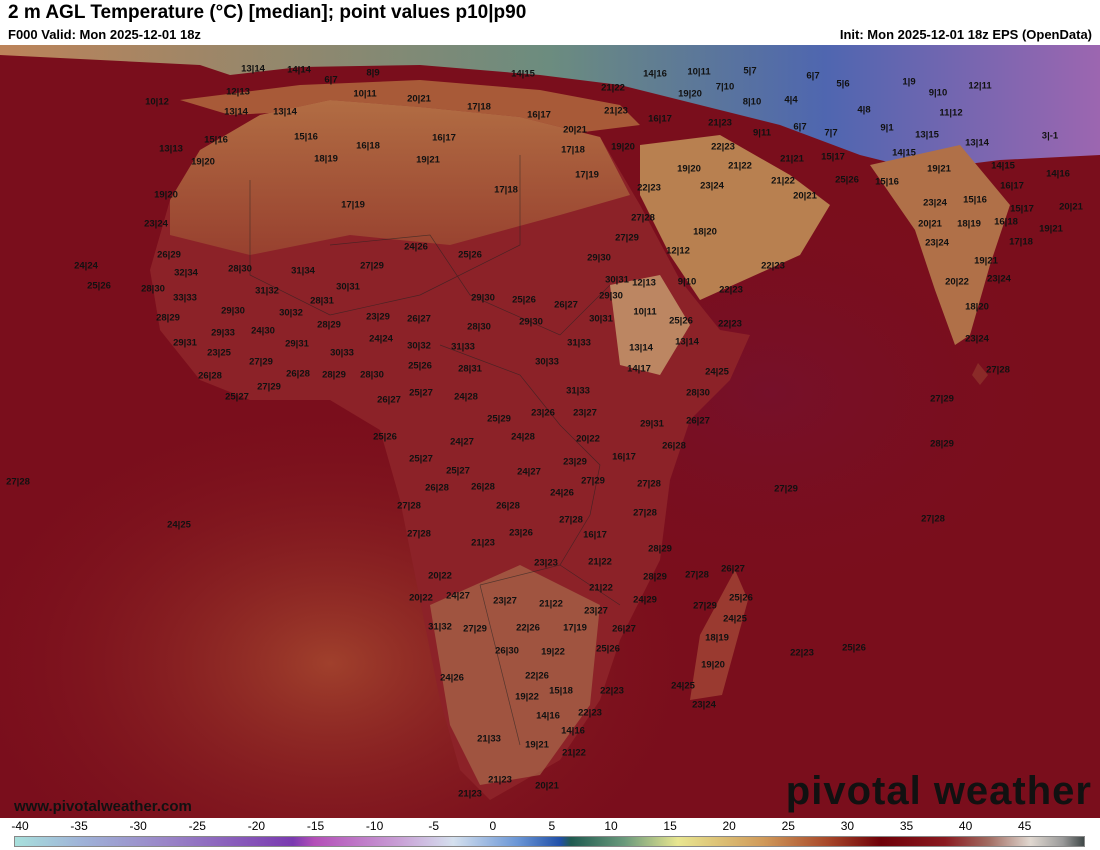  What do you see at coordinates (326, 159) in the screenshot?
I see `point-value-label: 18|19` at bounding box center [326, 159].